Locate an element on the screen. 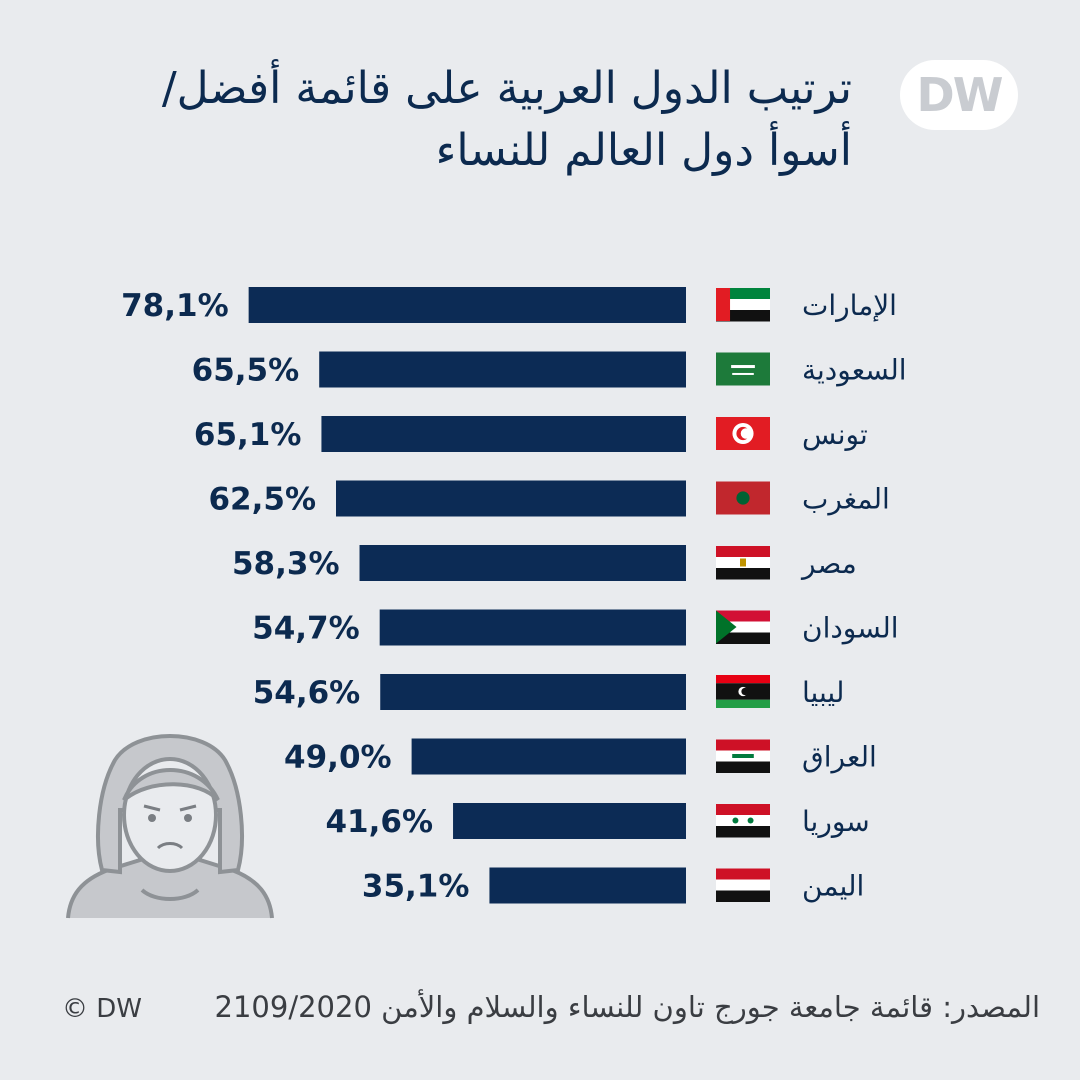 The height and width of the screenshot is (1080, 1080). uae-flag-icon is located at coordinates (743, 305).